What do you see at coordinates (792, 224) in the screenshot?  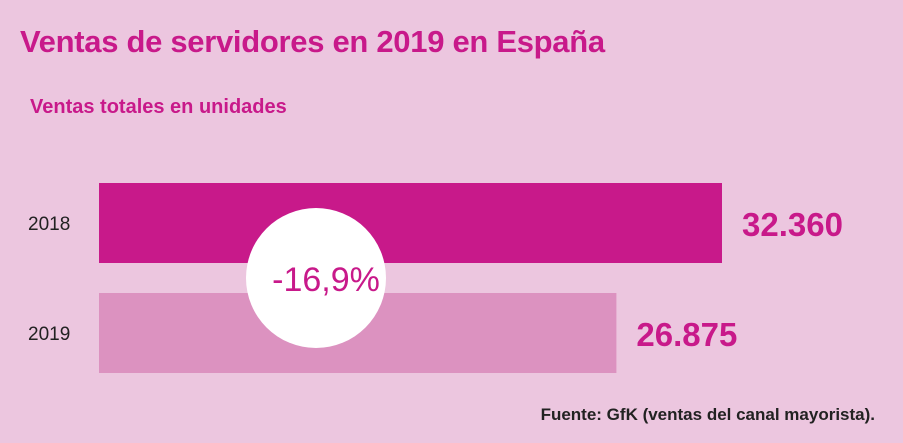 I see `value-label-2018: 32.360` at bounding box center [792, 224].